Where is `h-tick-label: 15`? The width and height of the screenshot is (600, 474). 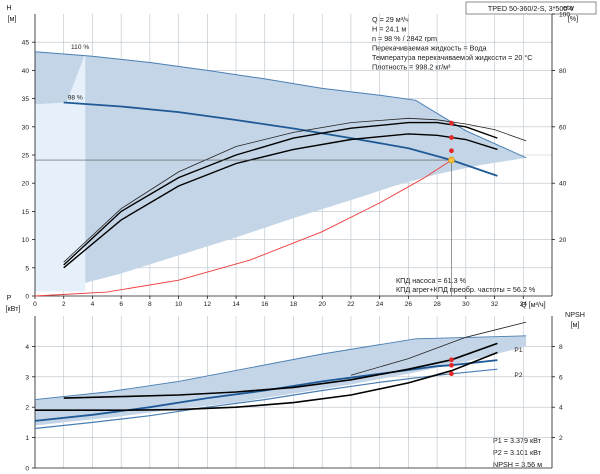
h-tick-label: 15 is located at coordinates (26, 212).